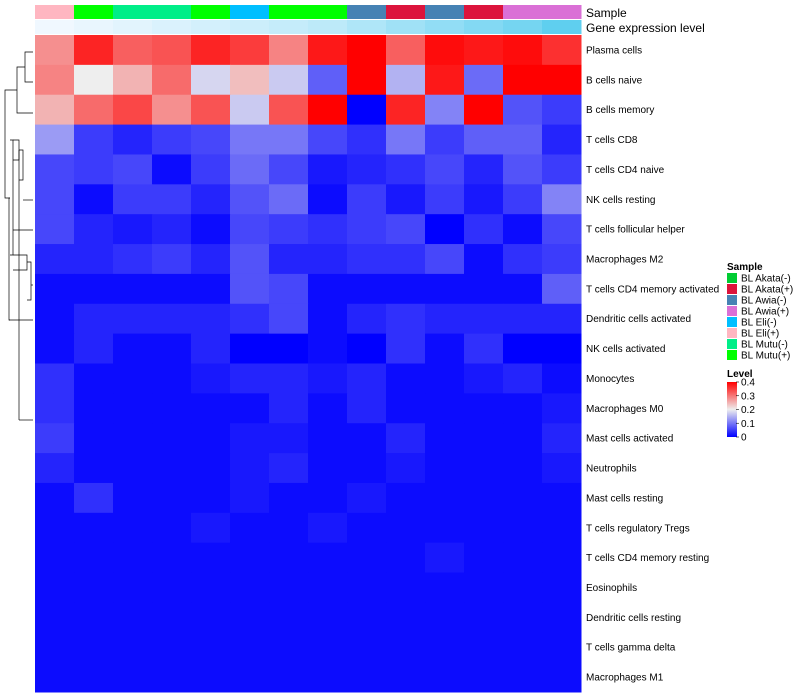 The width and height of the screenshot is (800, 700). I want to click on sample-legend-label: BL Awia(+), so click(765, 312).